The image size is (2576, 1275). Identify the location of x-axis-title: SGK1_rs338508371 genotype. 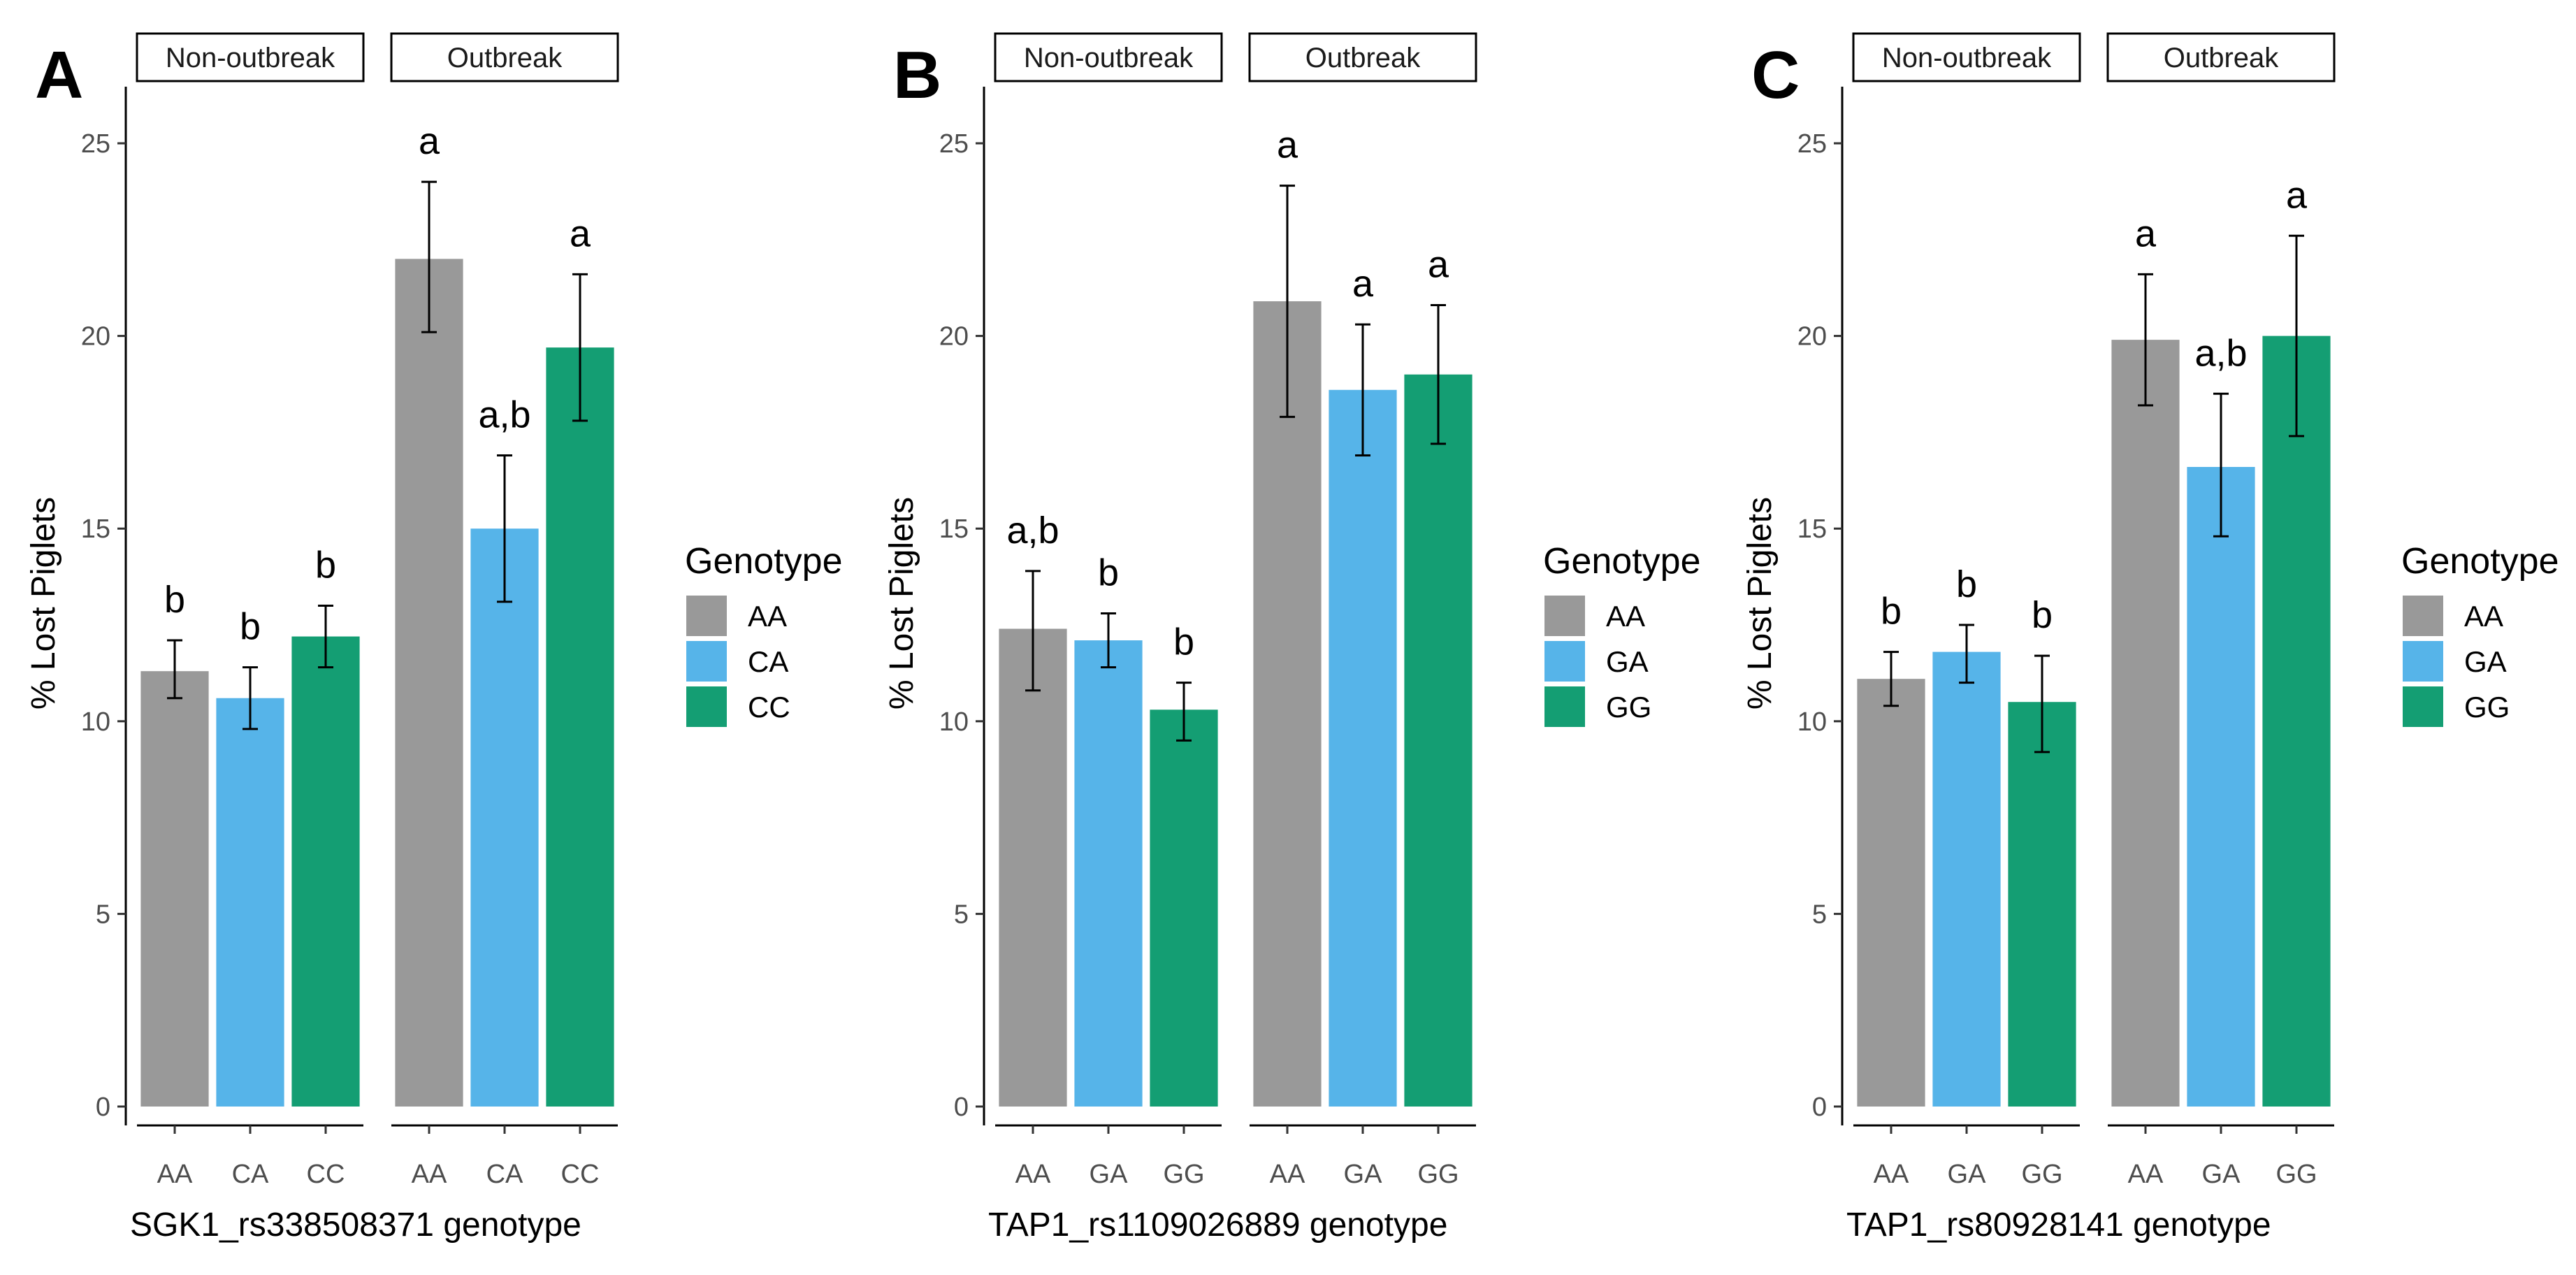
(355, 1225).